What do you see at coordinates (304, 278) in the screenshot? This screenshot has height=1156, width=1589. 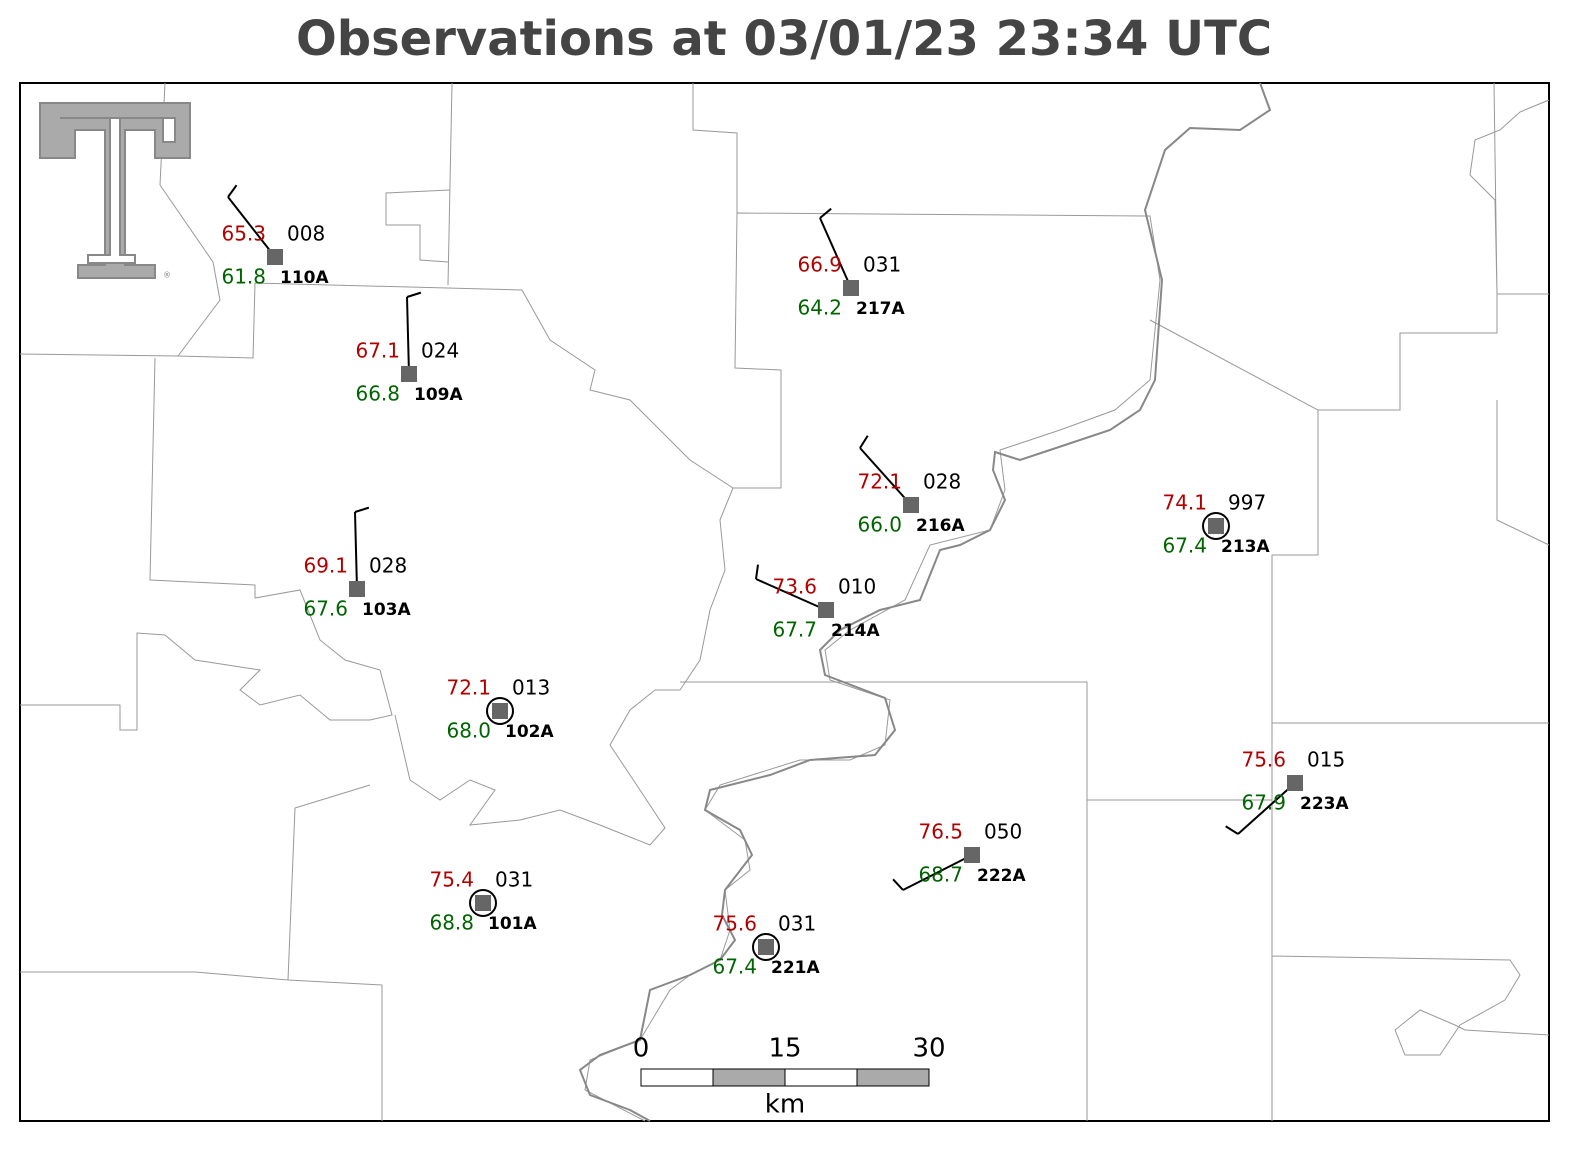 I see `station-id: 110A` at bounding box center [304, 278].